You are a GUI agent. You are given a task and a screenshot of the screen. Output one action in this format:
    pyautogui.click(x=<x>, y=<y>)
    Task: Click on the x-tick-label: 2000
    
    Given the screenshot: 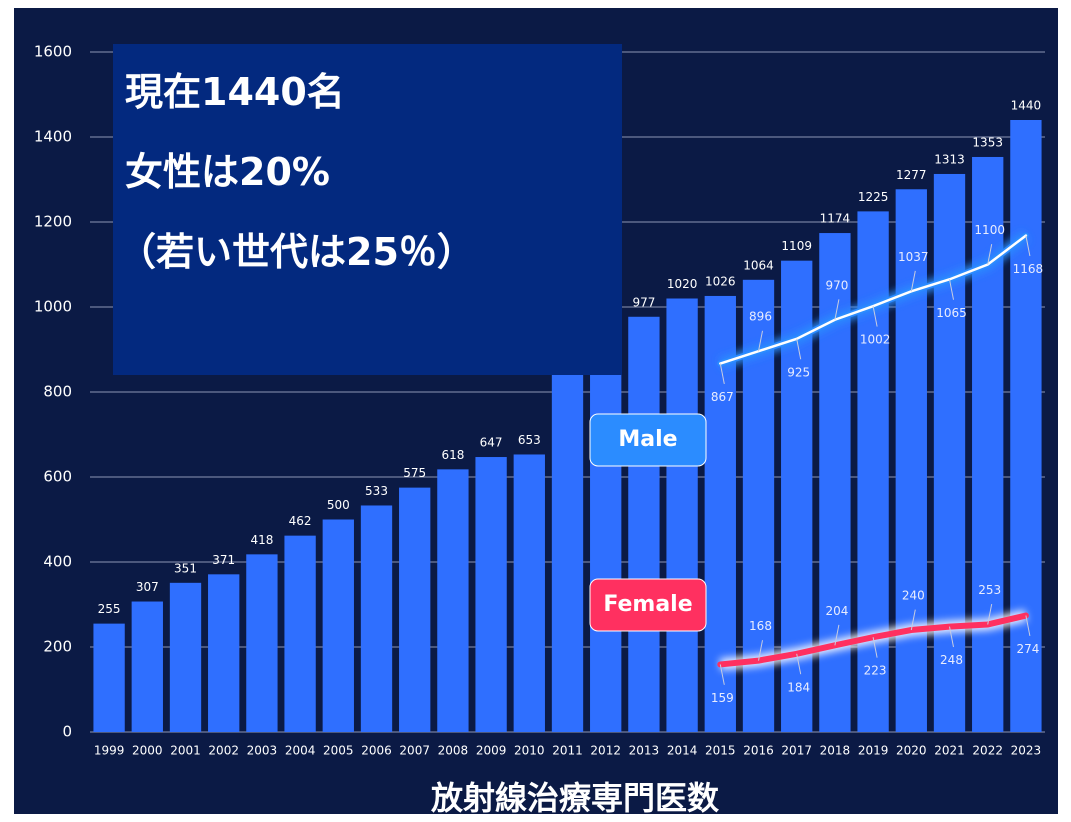 What is the action you would take?
    pyautogui.click(x=147, y=751)
    